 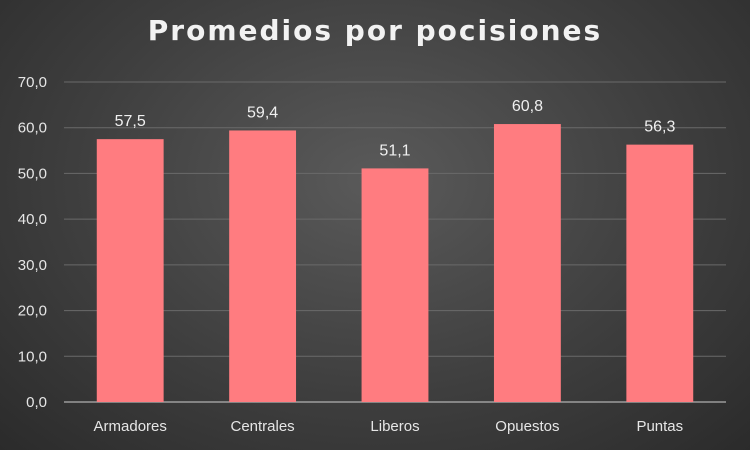 What do you see at coordinates (32, 311) in the screenshot?
I see `y-tick-label: 20,0` at bounding box center [32, 311].